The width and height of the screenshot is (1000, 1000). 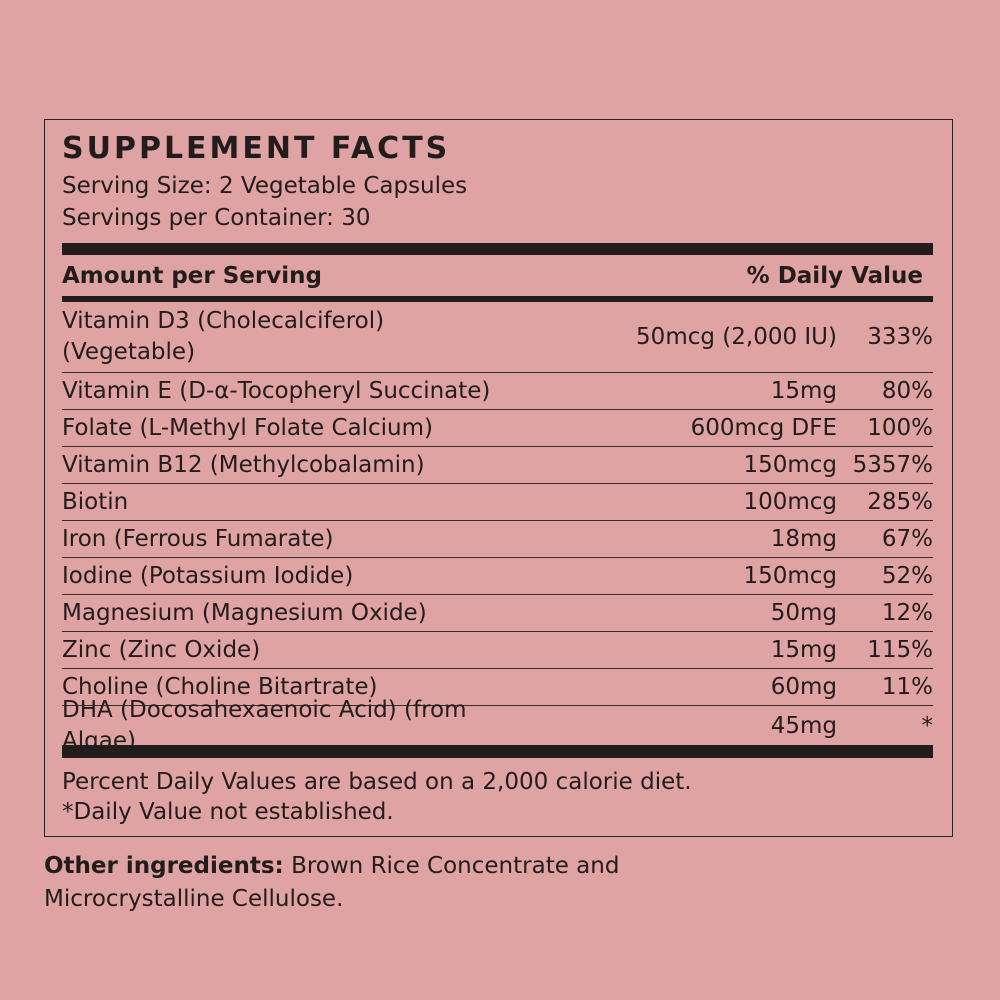 I want to click on amount: 600mcg DFE, so click(x=763, y=428).